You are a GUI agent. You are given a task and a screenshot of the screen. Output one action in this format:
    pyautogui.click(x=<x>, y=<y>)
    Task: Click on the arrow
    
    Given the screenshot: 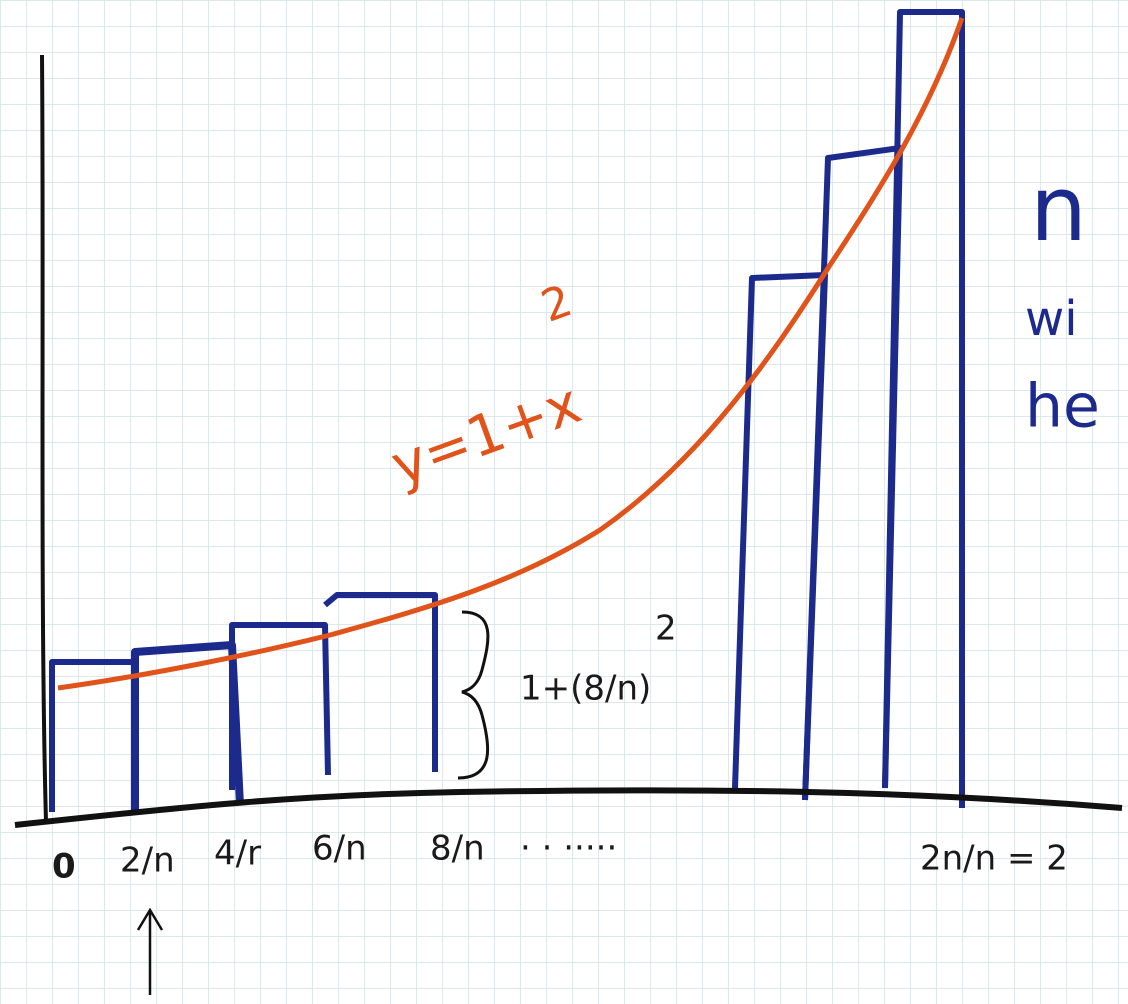 What is the action you would take?
    pyautogui.click(x=150, y=951)
    